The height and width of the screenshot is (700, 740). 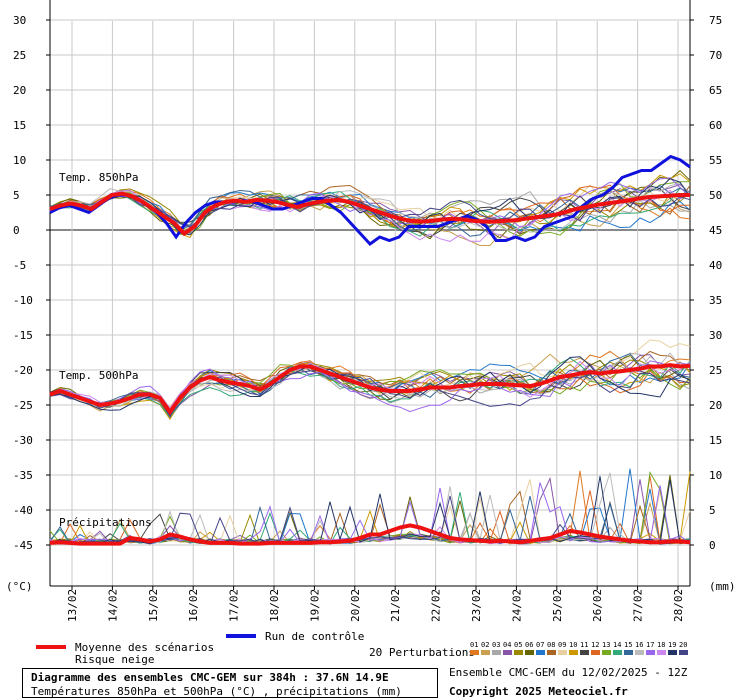 What do you see at coordinates (715, 20) in the screenshot?
I see `right-tick-label: 75` at bounding box center [715, 20].